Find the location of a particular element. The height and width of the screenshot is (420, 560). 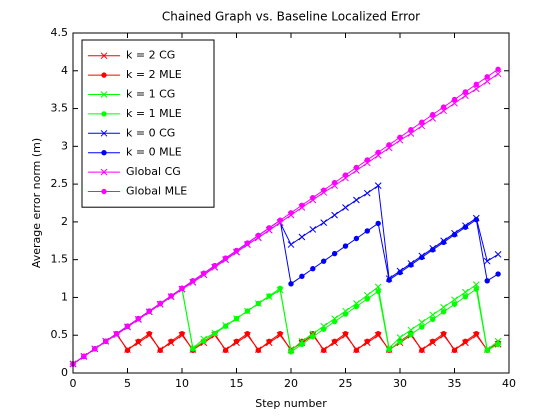

x-tick-label: 25 is located at coordinates (346, 383).